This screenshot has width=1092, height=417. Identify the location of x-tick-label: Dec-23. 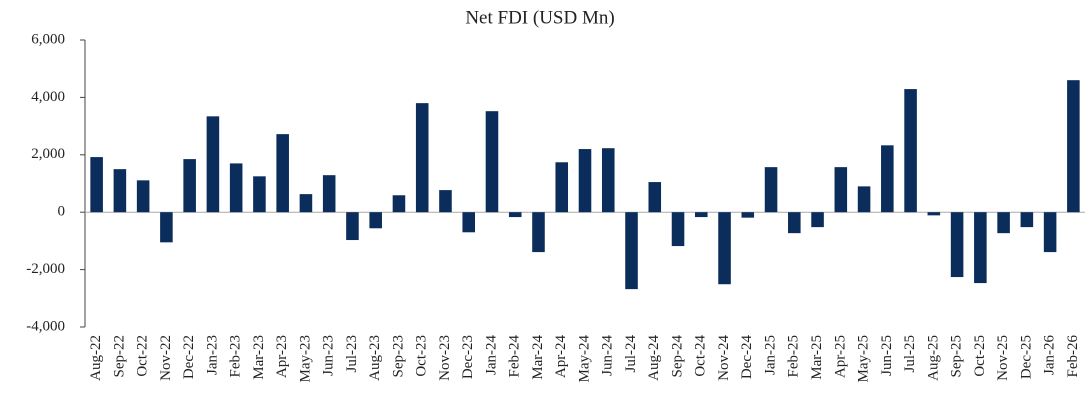
(468, 357).